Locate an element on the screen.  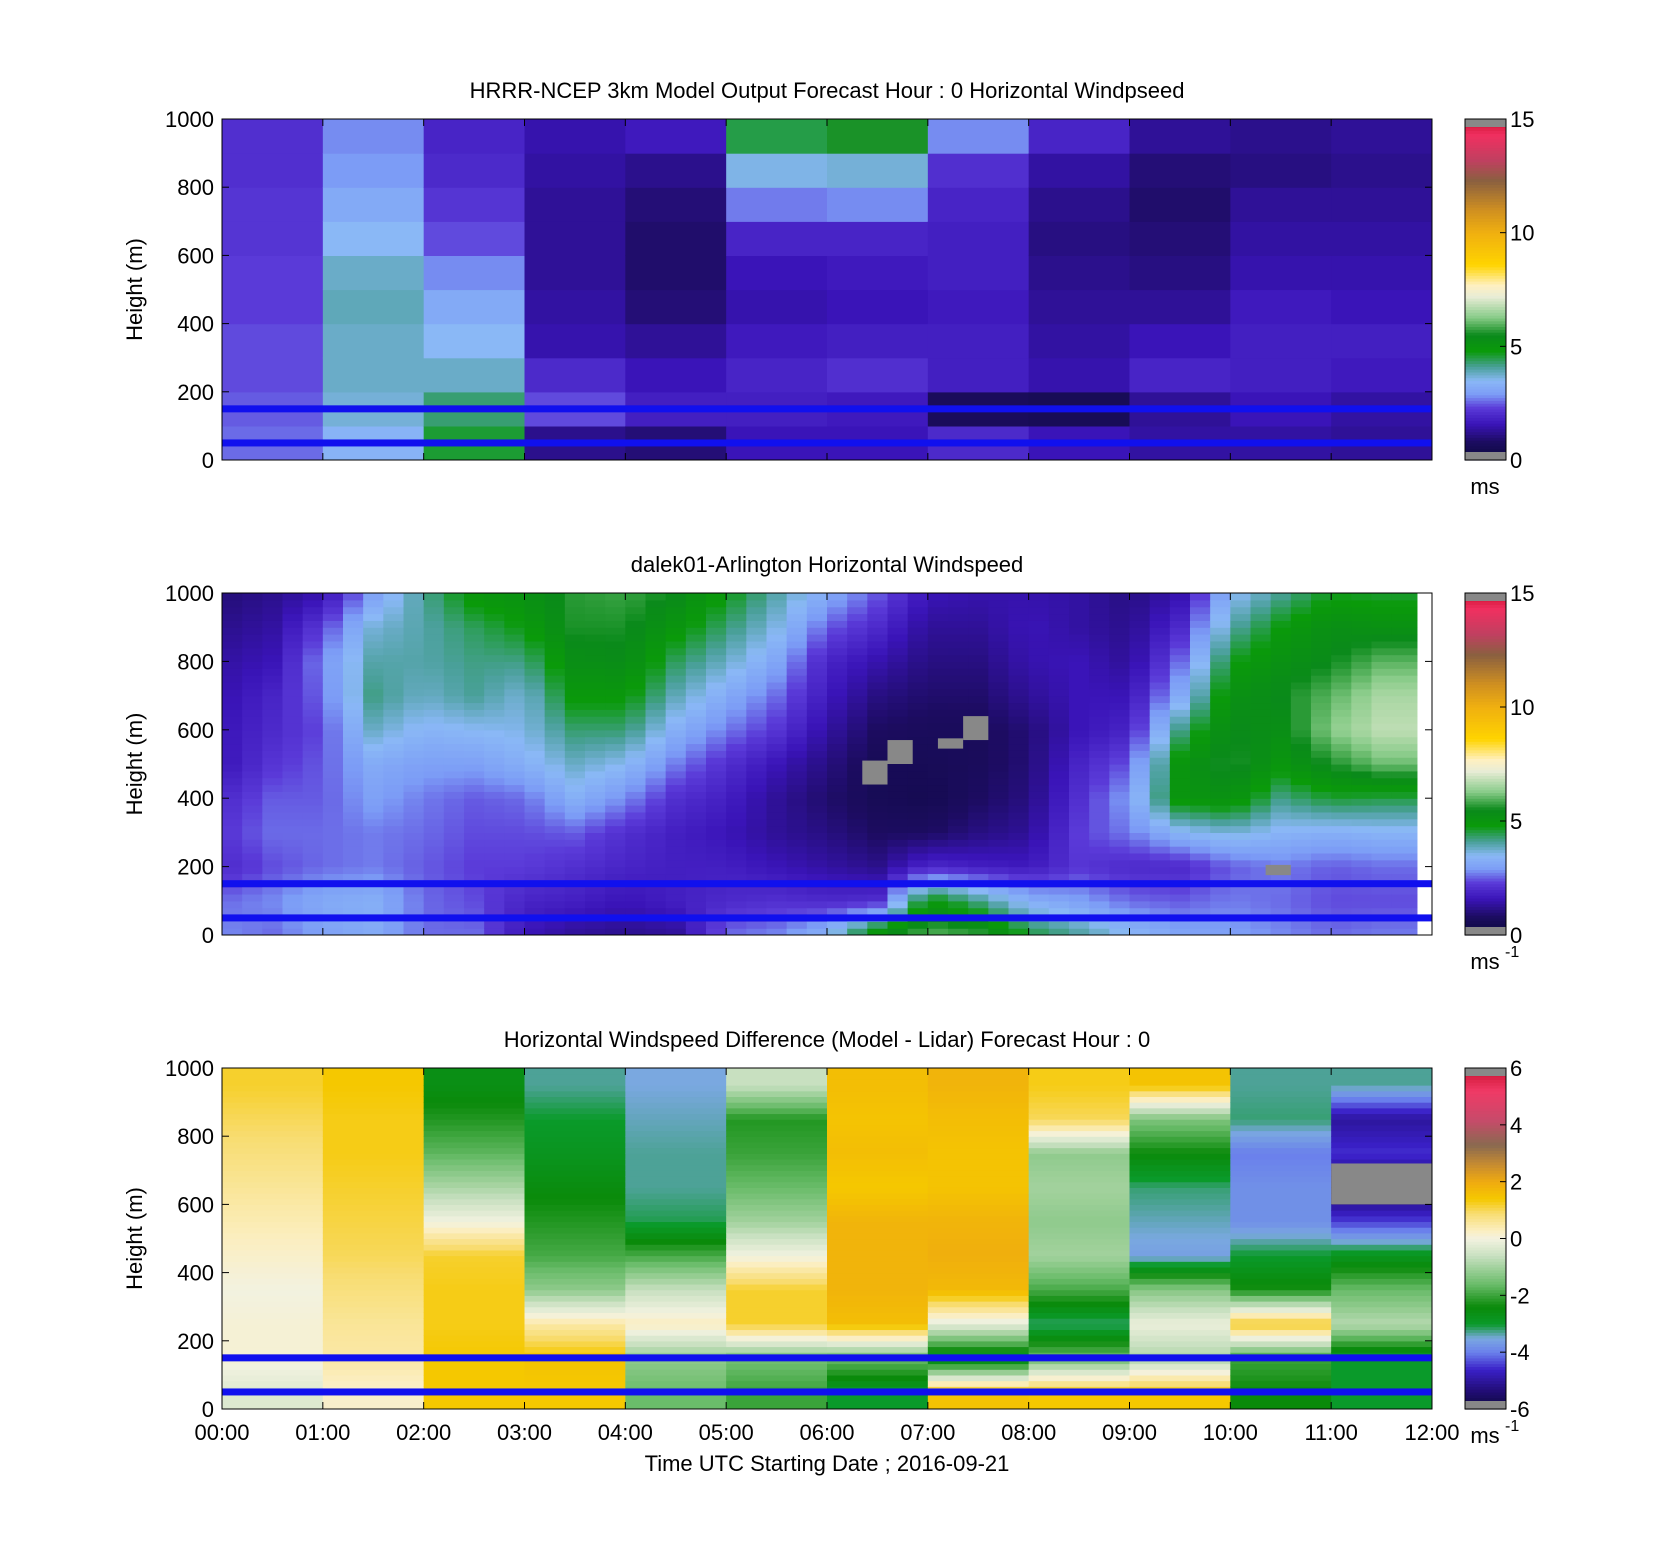
reference-line is located at coordinates (827, 443).